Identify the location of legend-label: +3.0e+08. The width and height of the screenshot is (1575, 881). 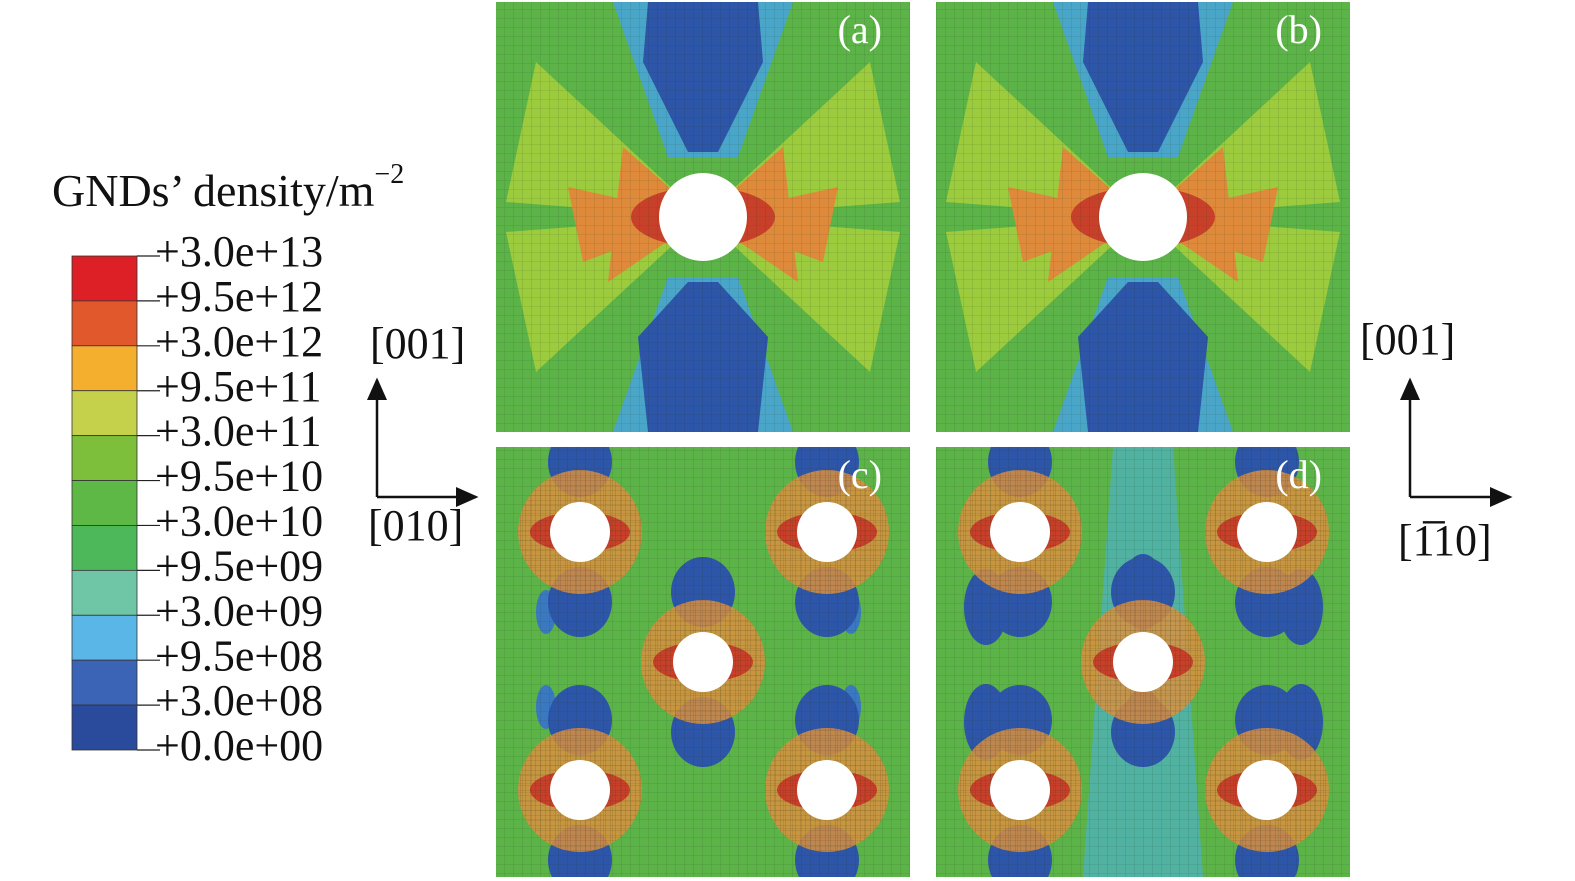
(239, 700).